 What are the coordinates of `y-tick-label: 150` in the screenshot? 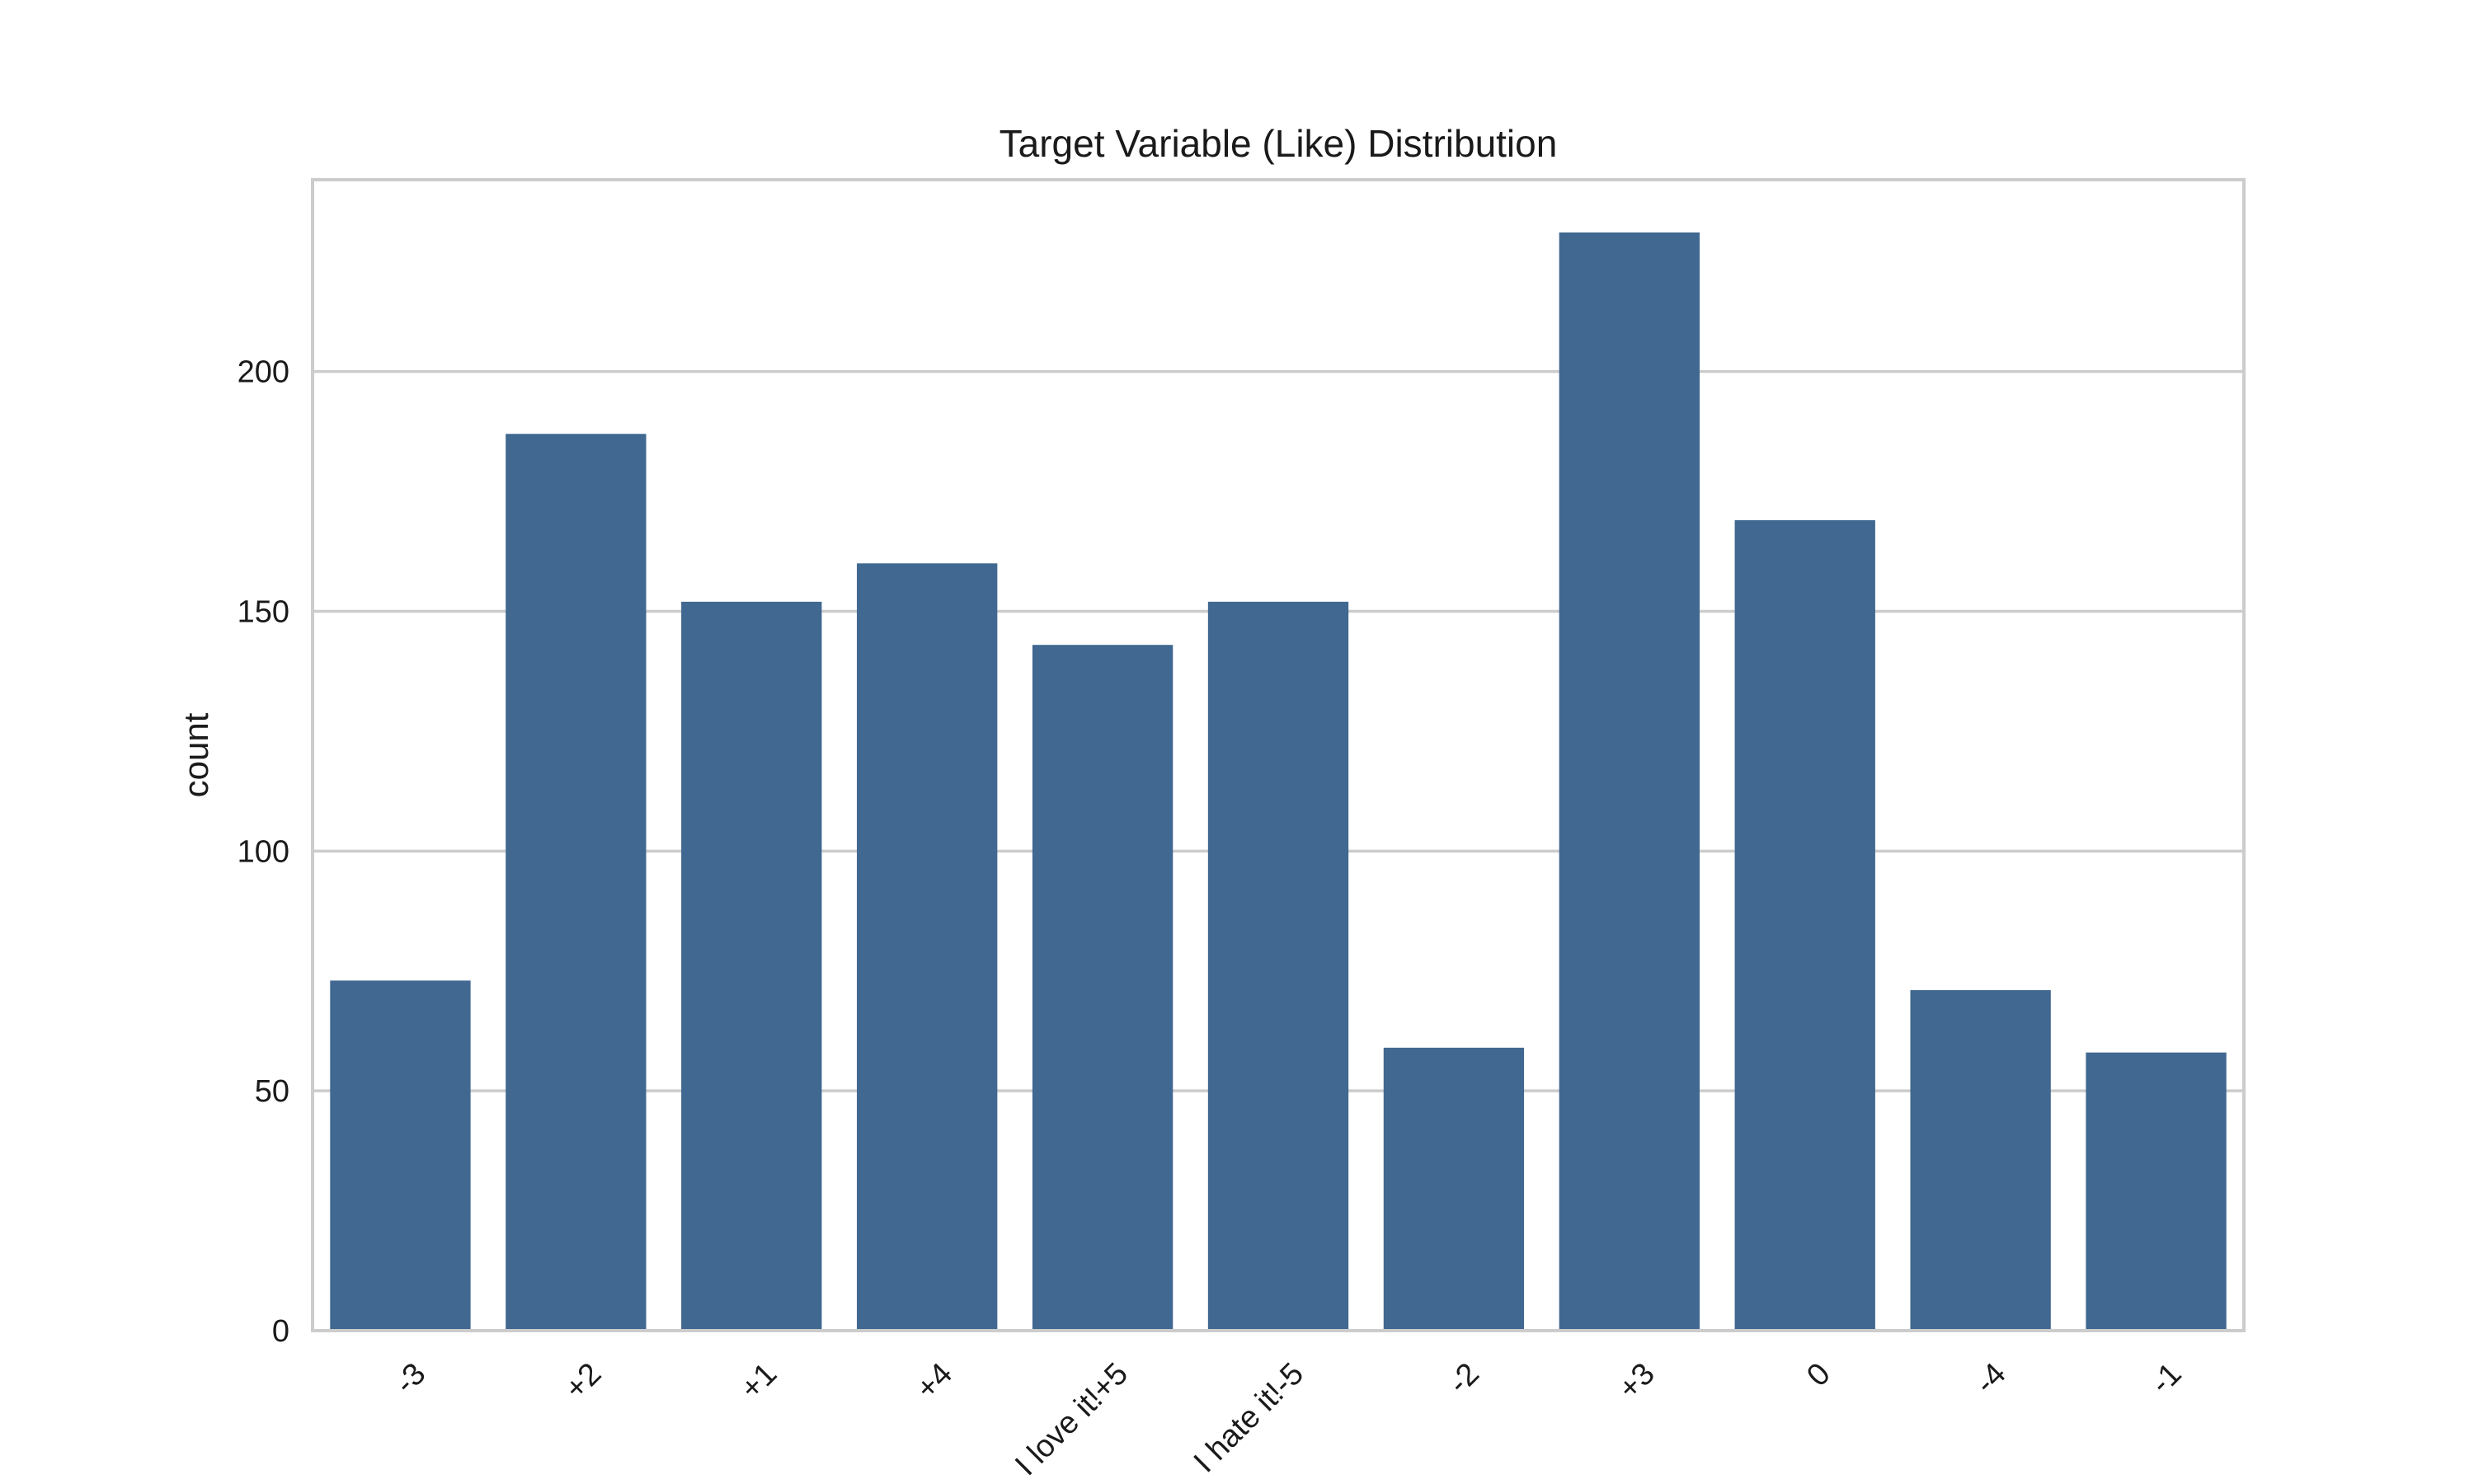 It's located at (263, 612).